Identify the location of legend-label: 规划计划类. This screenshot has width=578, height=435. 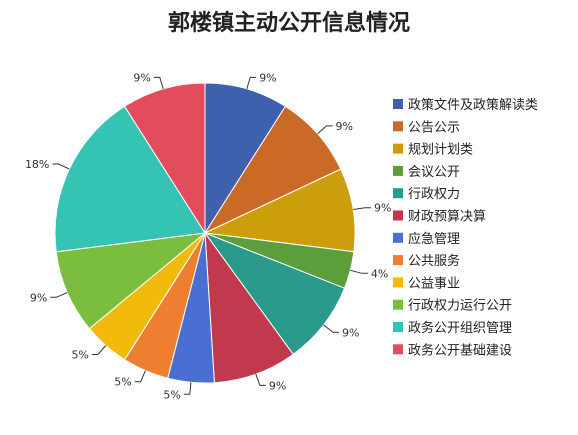
(440, 150).